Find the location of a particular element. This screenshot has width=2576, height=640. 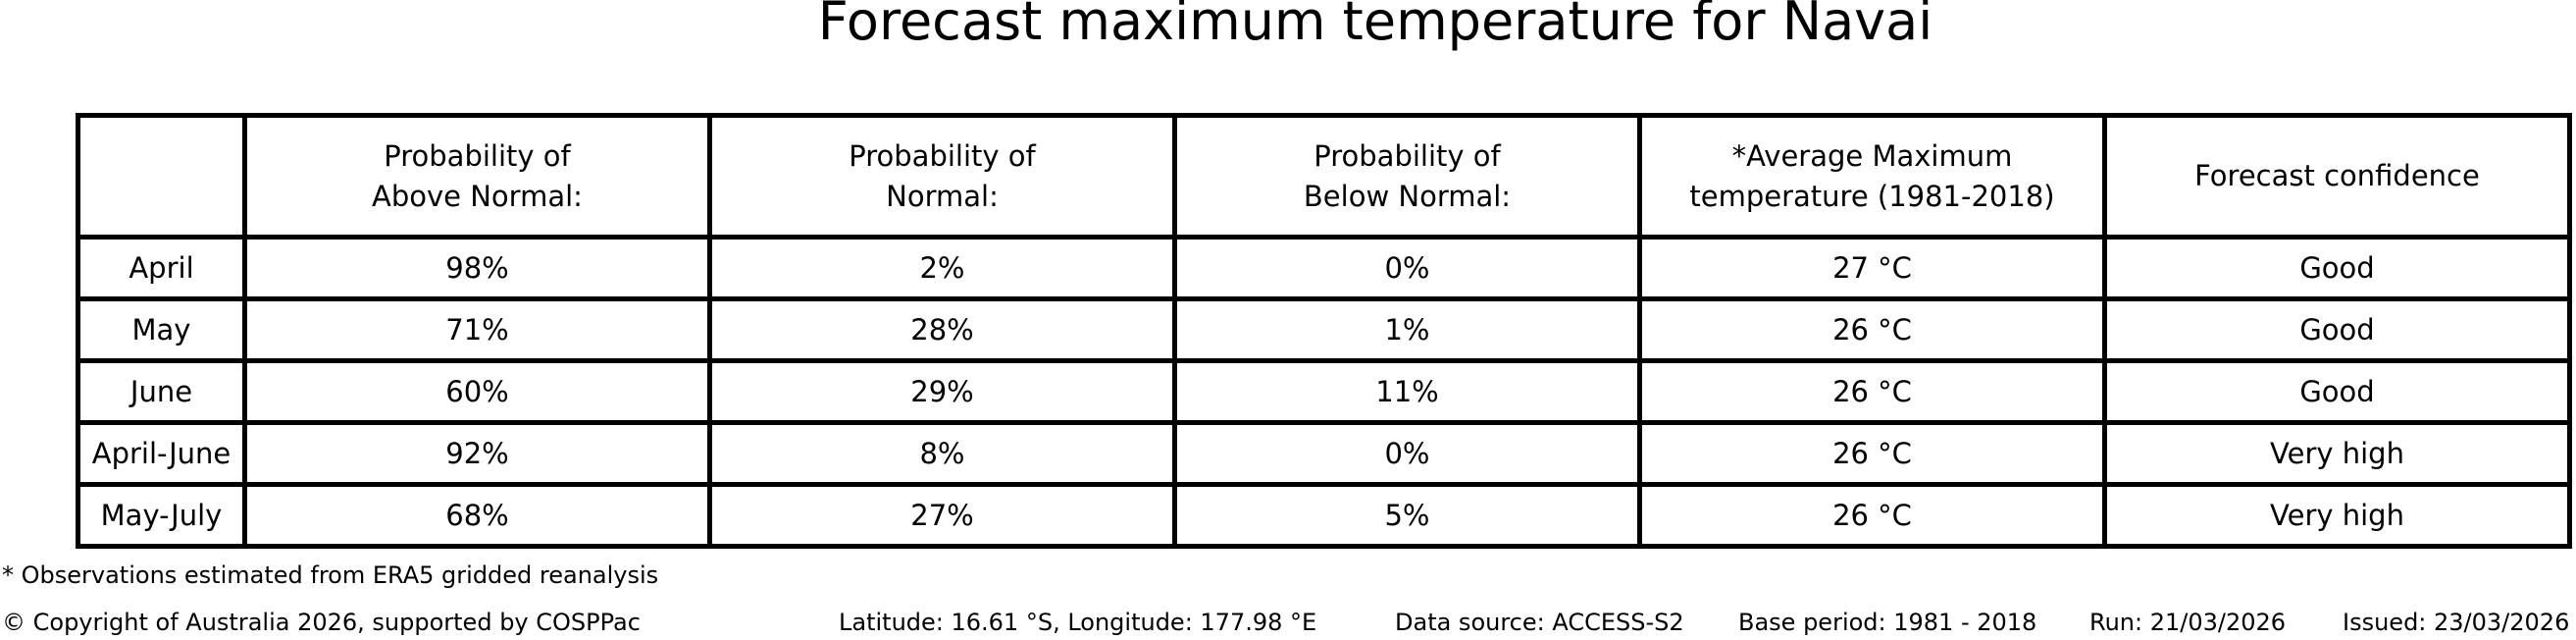

column-header-line: *Average Maximum is located at coordinates (1872, 155).